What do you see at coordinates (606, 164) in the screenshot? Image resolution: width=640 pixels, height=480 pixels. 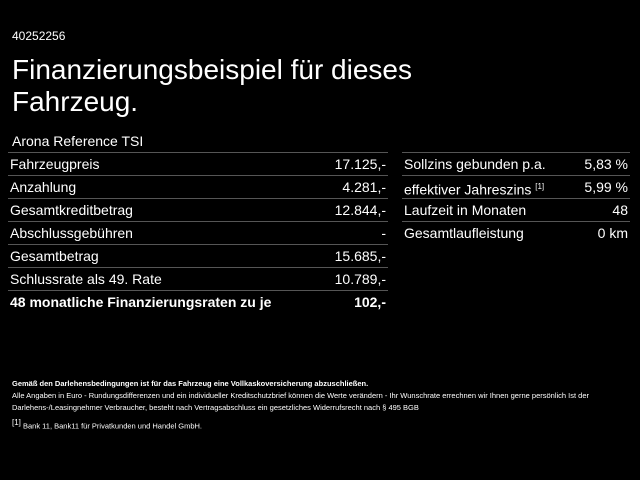 I see `row-value: 5,83 %` at bounding box center [606, 164].